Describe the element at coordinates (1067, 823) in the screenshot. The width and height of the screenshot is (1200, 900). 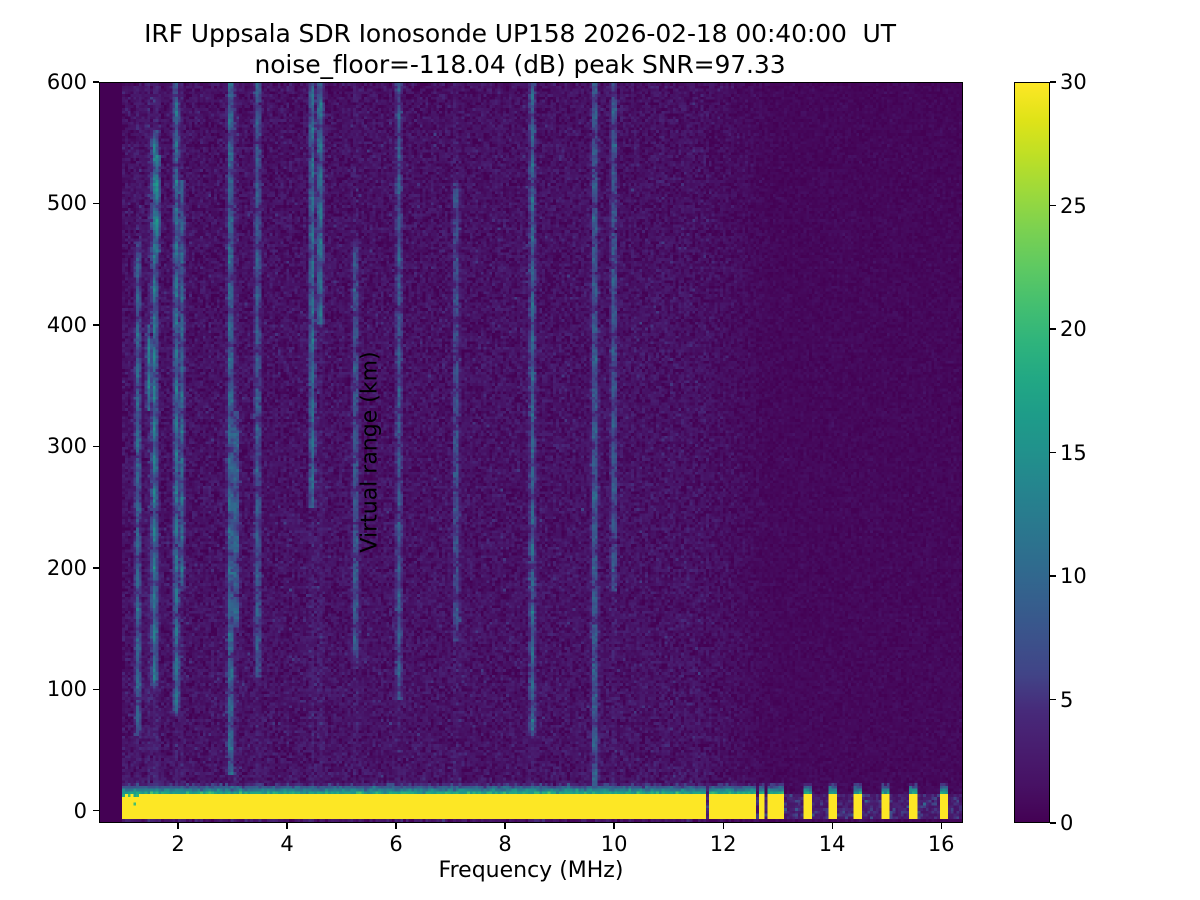
I see `colorbar-tick-label: 0` at that location.